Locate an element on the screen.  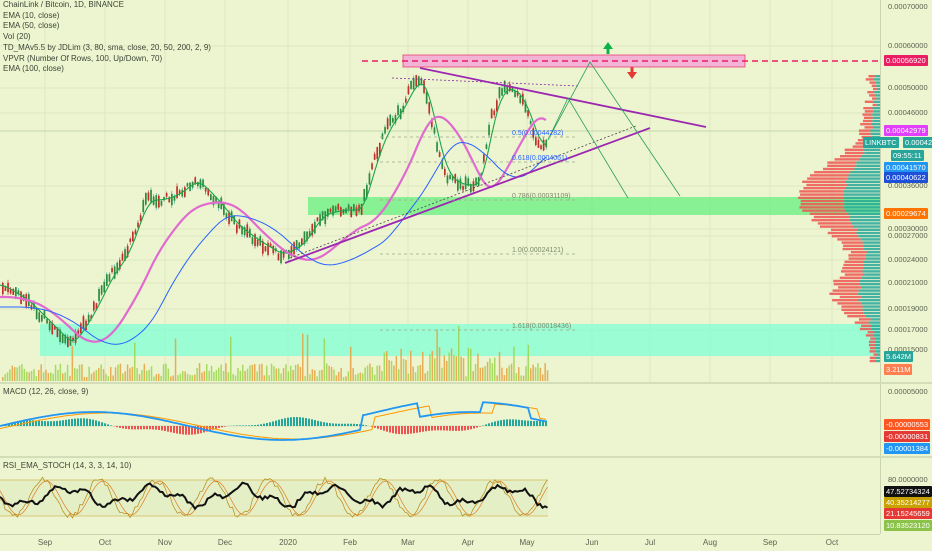
time-tick-label: Jul is located at coordinates (650, 542).